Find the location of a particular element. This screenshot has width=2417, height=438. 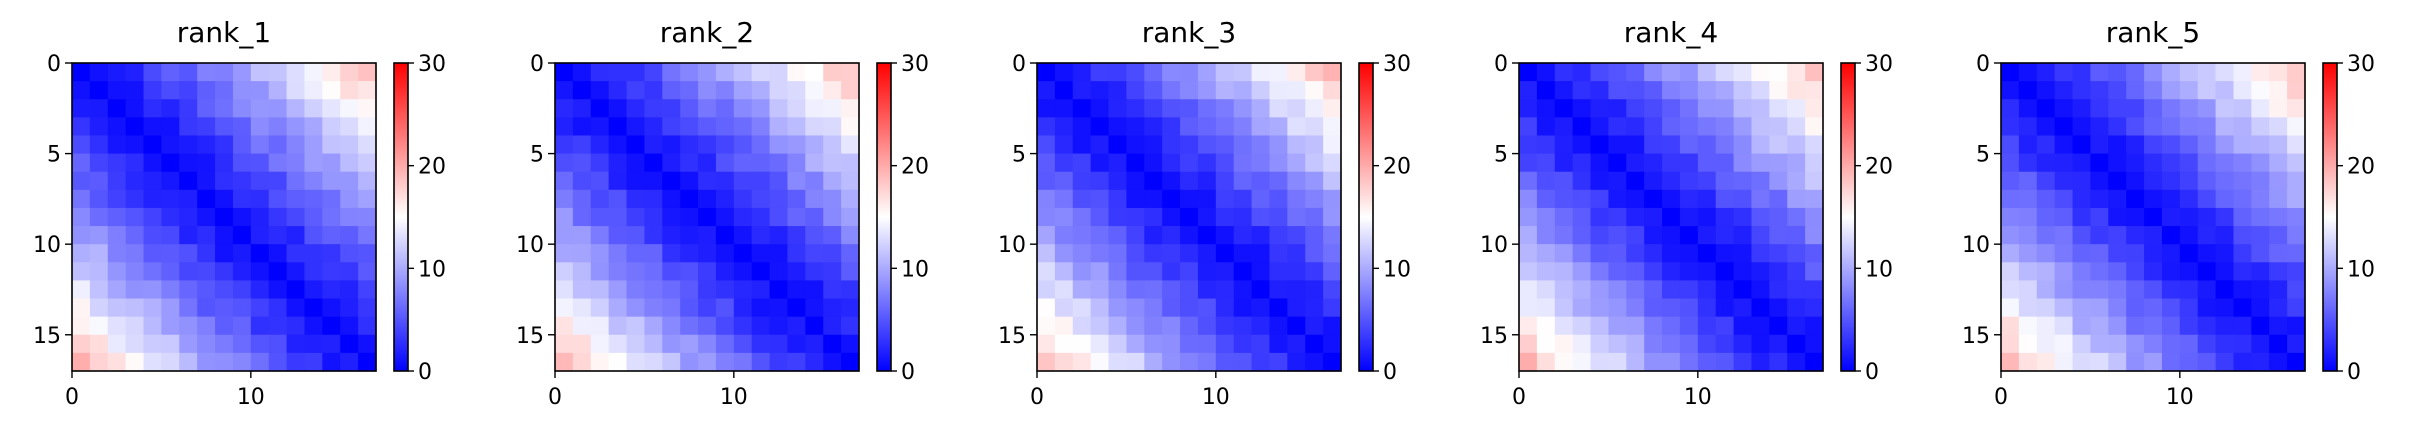

y-tick-label: 5 is located at coordinates (1019, 155).